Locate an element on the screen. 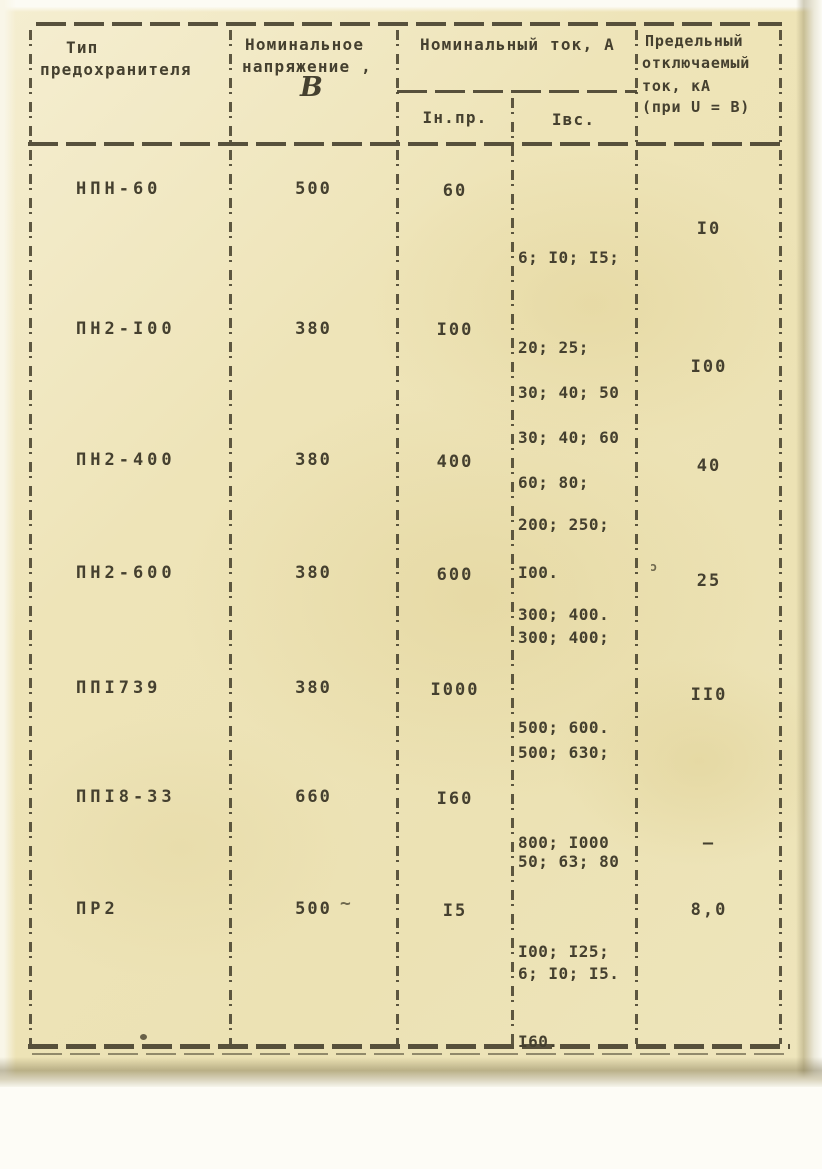  breaking-current-cell: 40 is located at coordinates (709, 466).